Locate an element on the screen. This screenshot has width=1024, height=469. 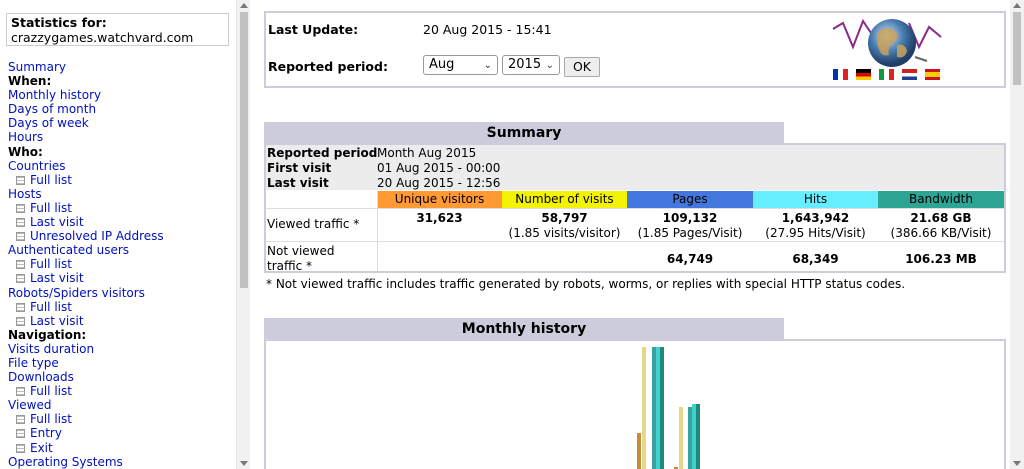
awstats-globe-logo-icon is located at coordinates (887, 42).